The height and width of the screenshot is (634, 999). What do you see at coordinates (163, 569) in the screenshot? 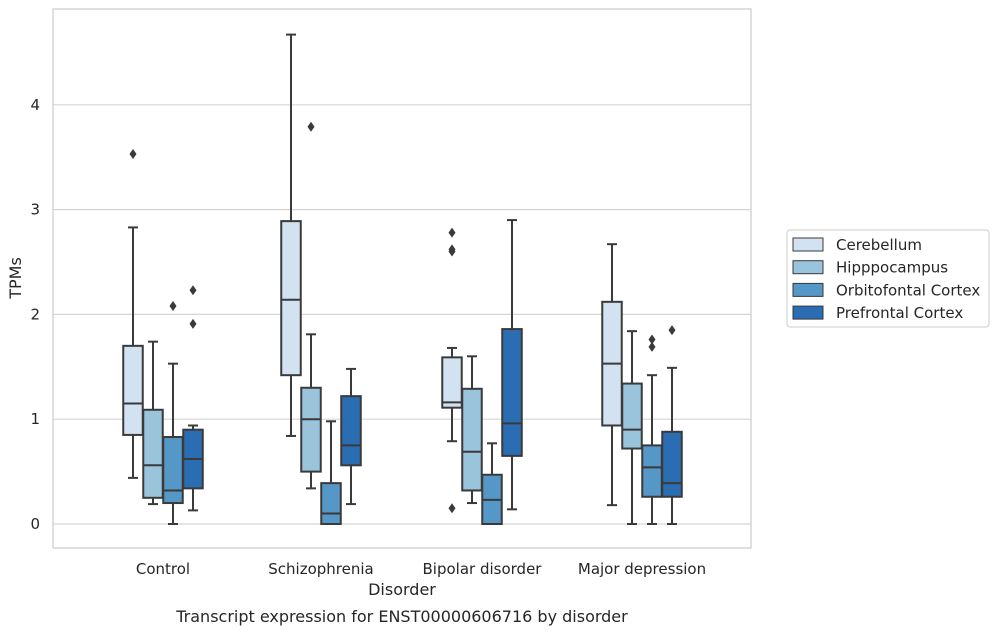
I see `x-tick-label: Control` at bounding box center [163, 569].